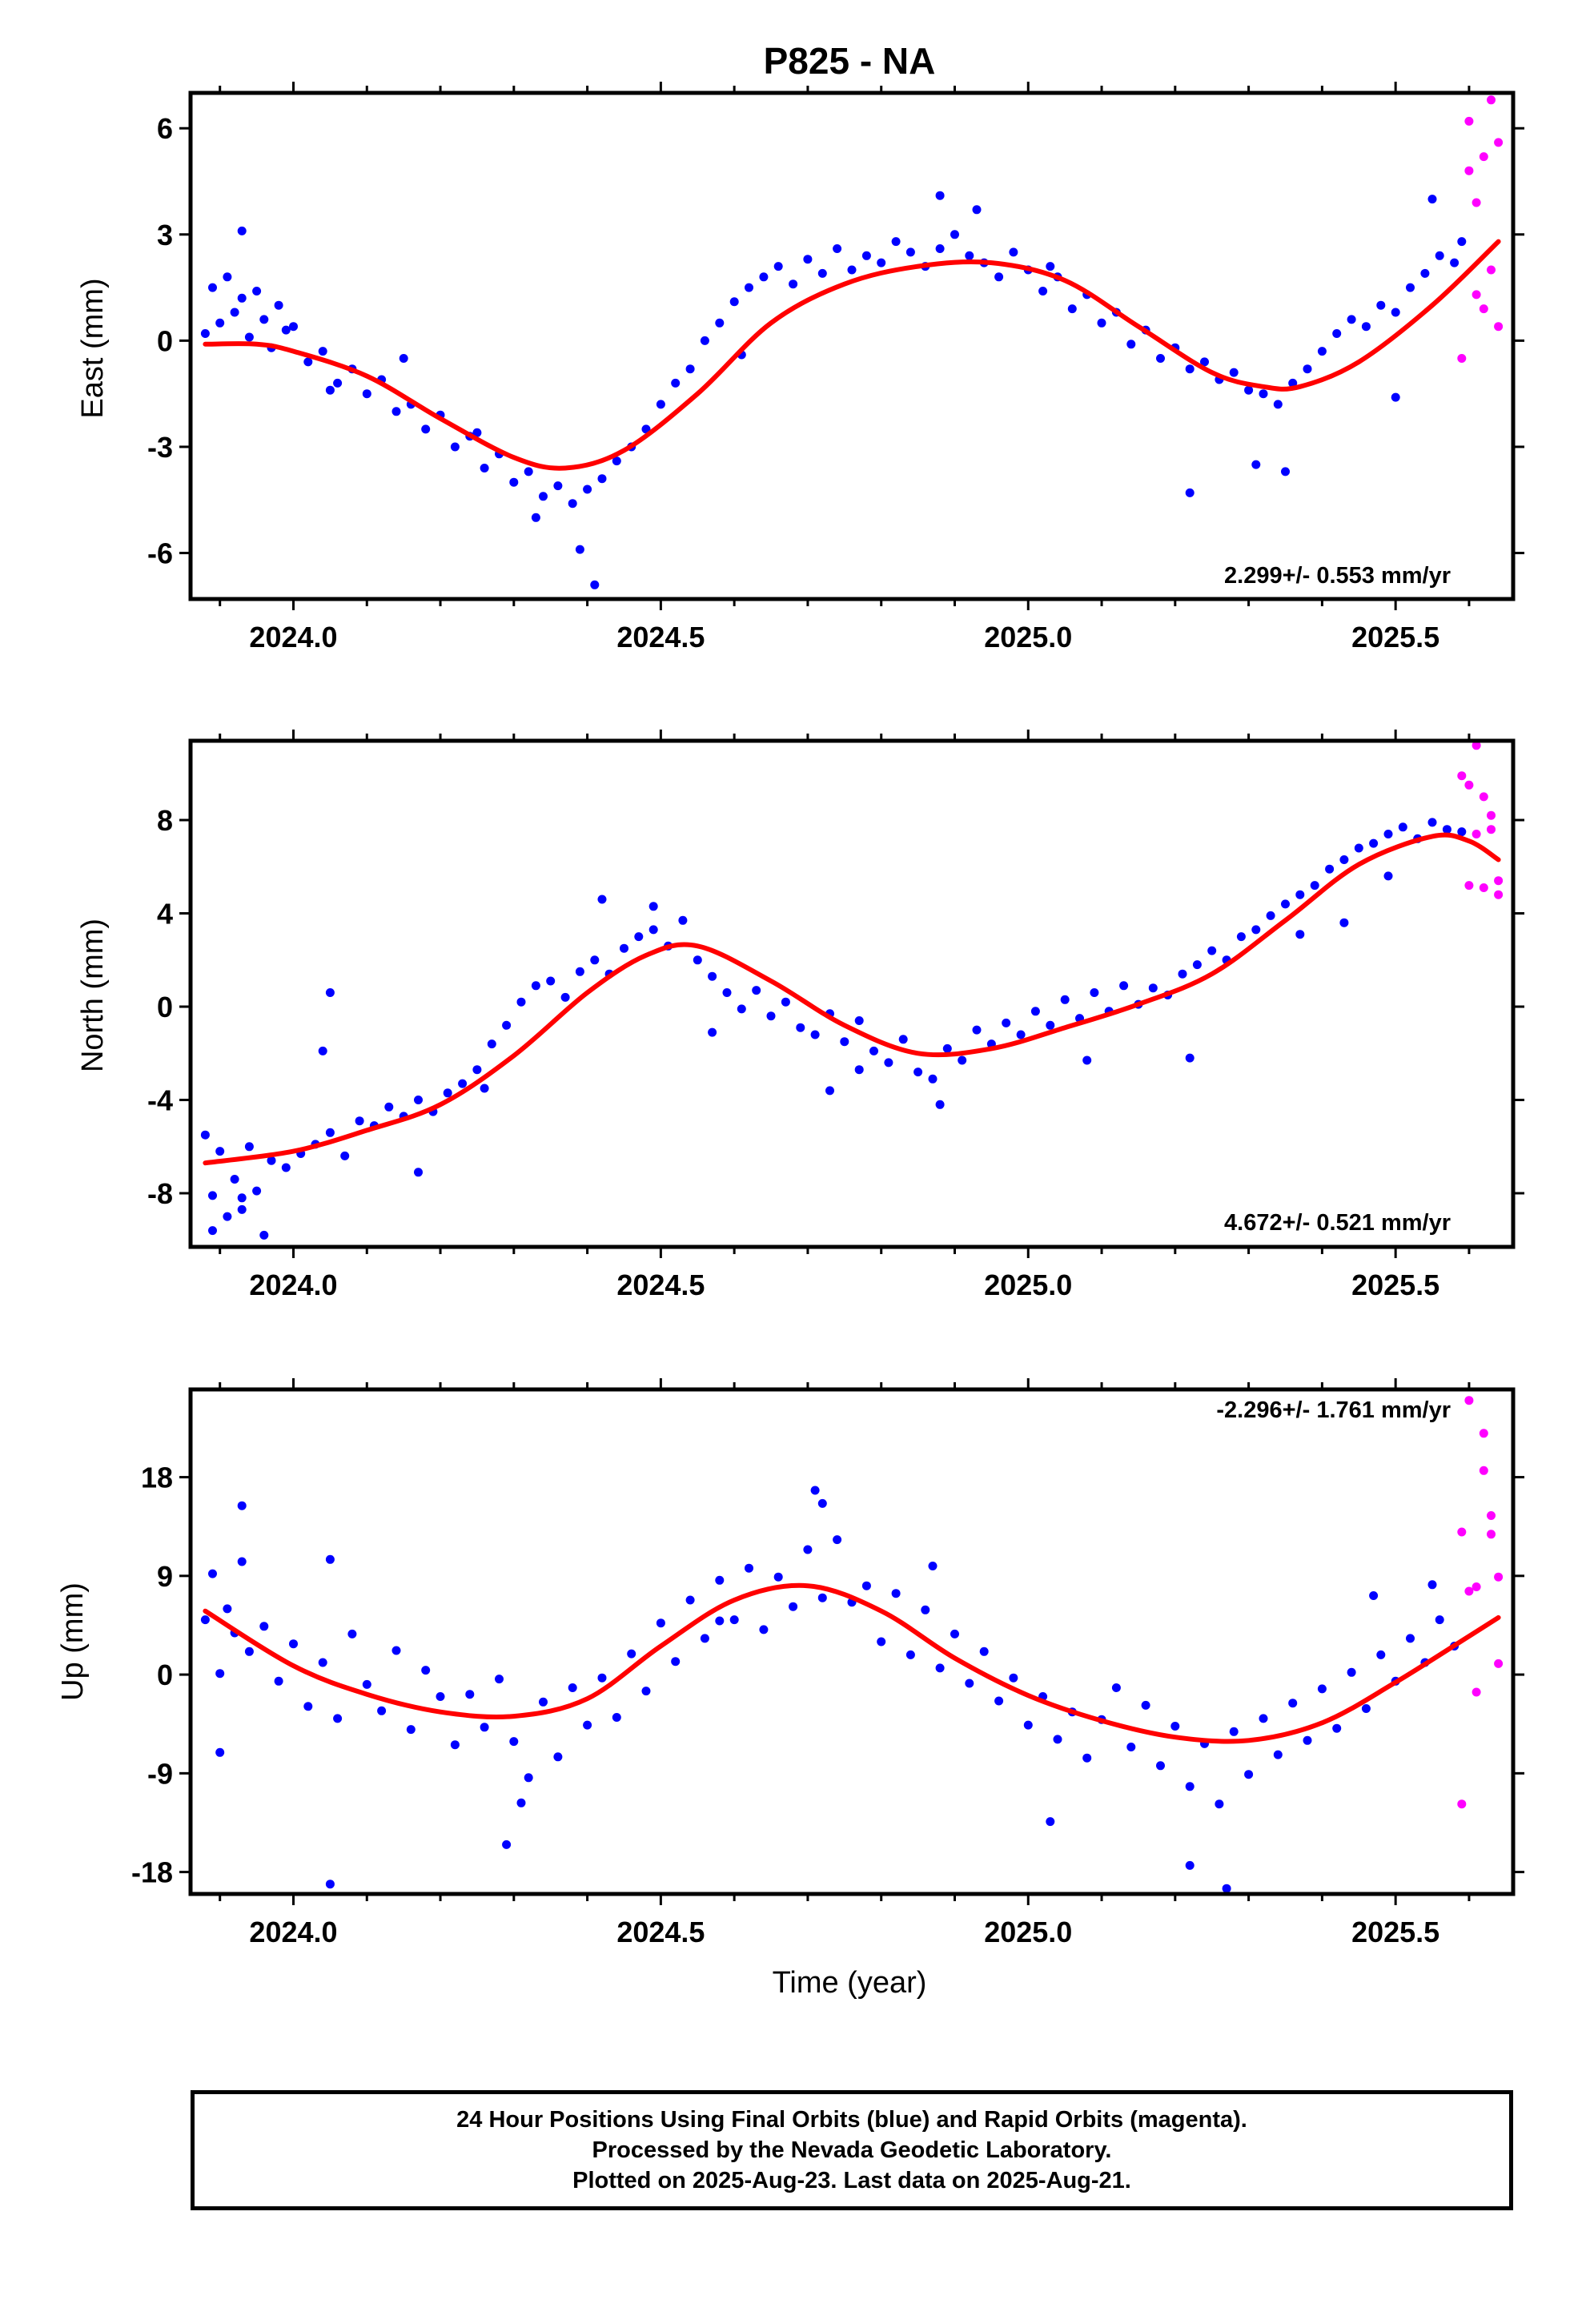 Image resolution: width=1582 pixels, height=2324 pixels. What do you see at coordinates (160, 1100) in the screenshot?
I see `y-tick-label: -4` at bounding box center [160, 1100].